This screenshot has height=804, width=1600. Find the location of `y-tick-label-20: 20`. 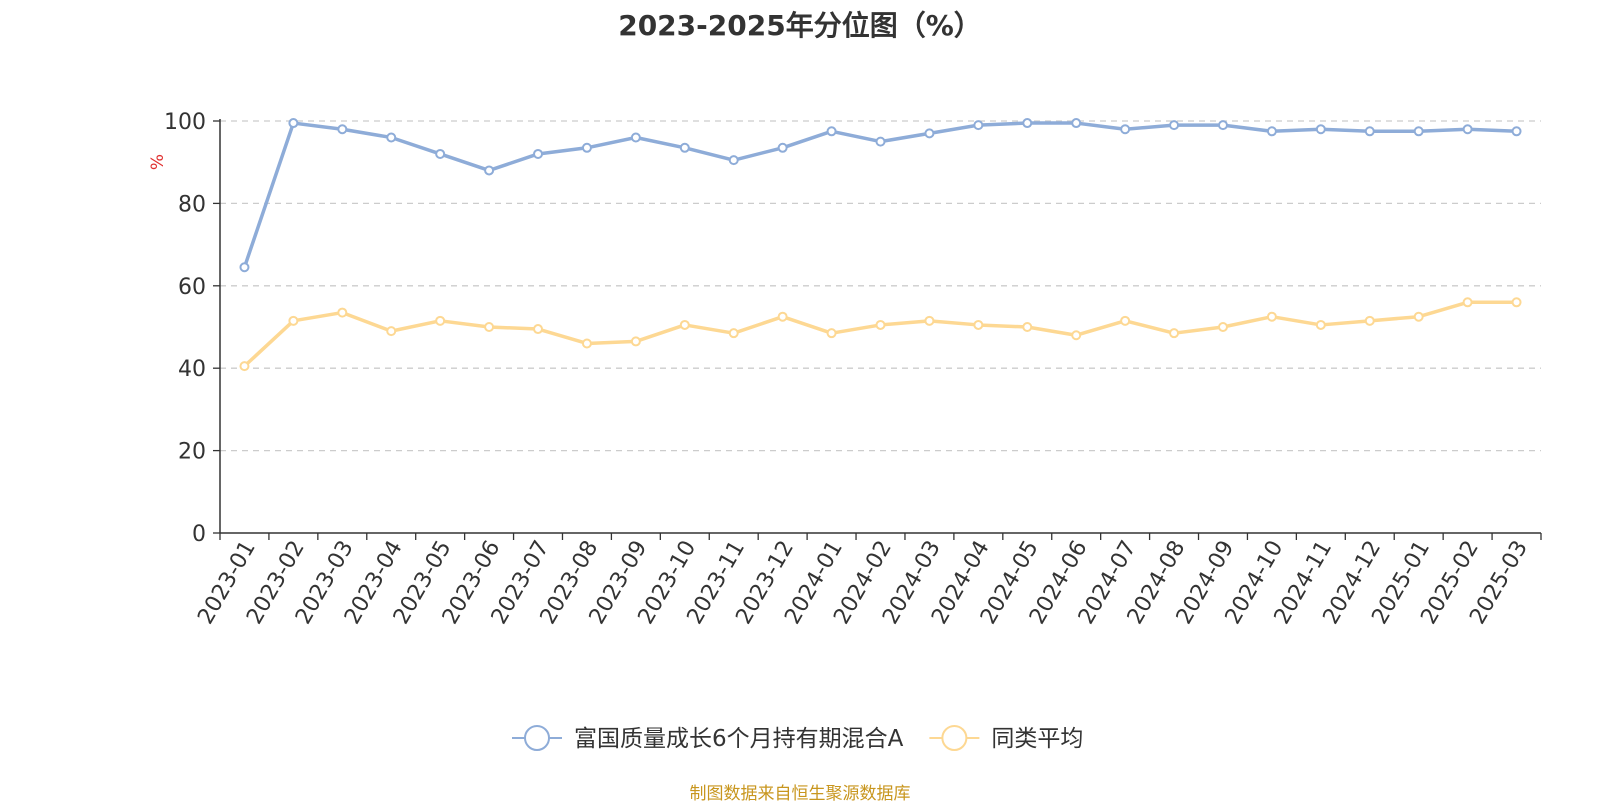

y-tick-label-20: 20 is located at coordinates (192, 452).